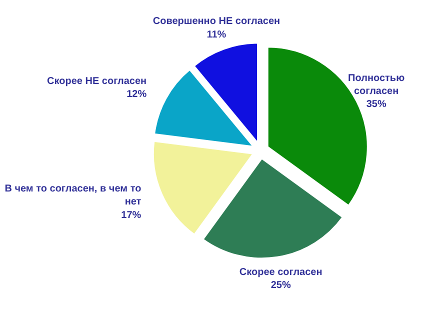 This screenshot has height=309, width=444. What do you see at coordinates (377, 84) in the screenshot?
I see `slice-label: Полностью согласен` at bounding box center [377, 84].